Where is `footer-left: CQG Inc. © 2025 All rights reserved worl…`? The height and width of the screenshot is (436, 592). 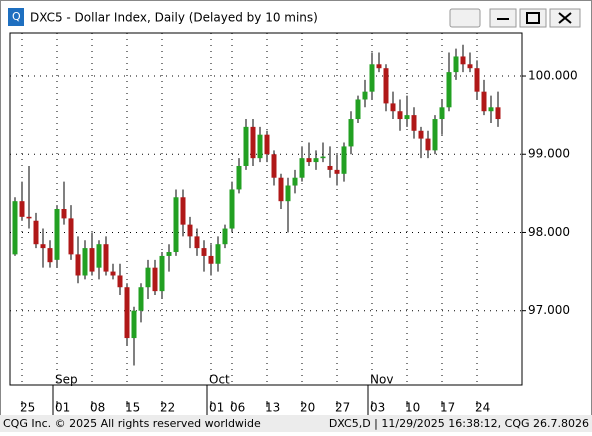
footer-left: CQG Inc. © 2025 All rights reserved worl… is located at coordinates (132, 423).